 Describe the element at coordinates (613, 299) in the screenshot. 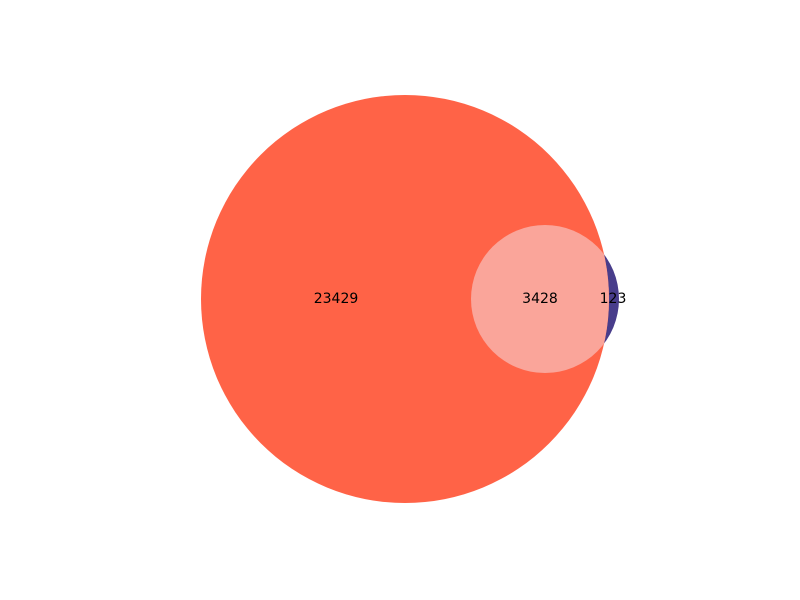

I see `only-b-label: 123` at that location.